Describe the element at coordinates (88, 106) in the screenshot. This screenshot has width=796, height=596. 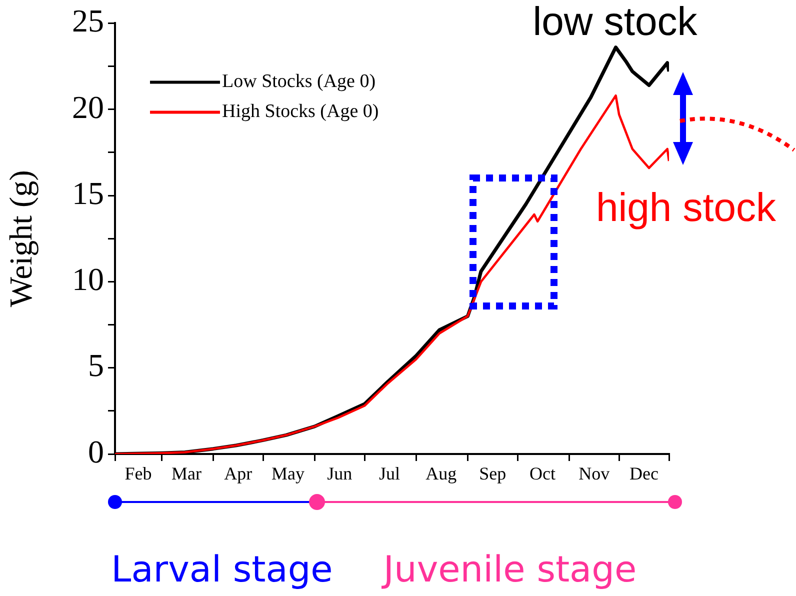
I see `y-tick-label: 20` at that location.